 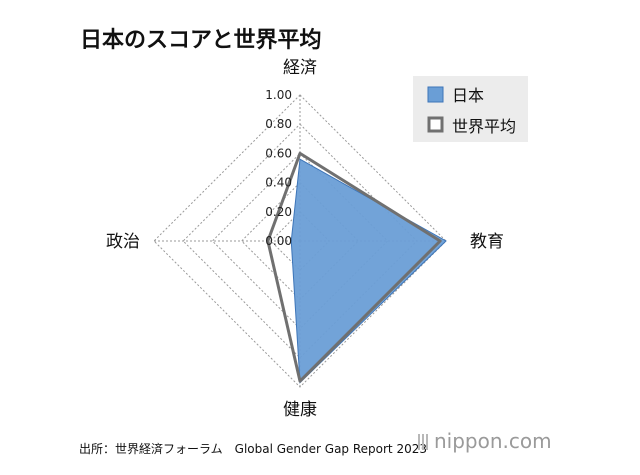 What do you see at coordinates (278, 95) in the screenshot?
I see `tick-label: 1.00` at bounding box center [278, 95].